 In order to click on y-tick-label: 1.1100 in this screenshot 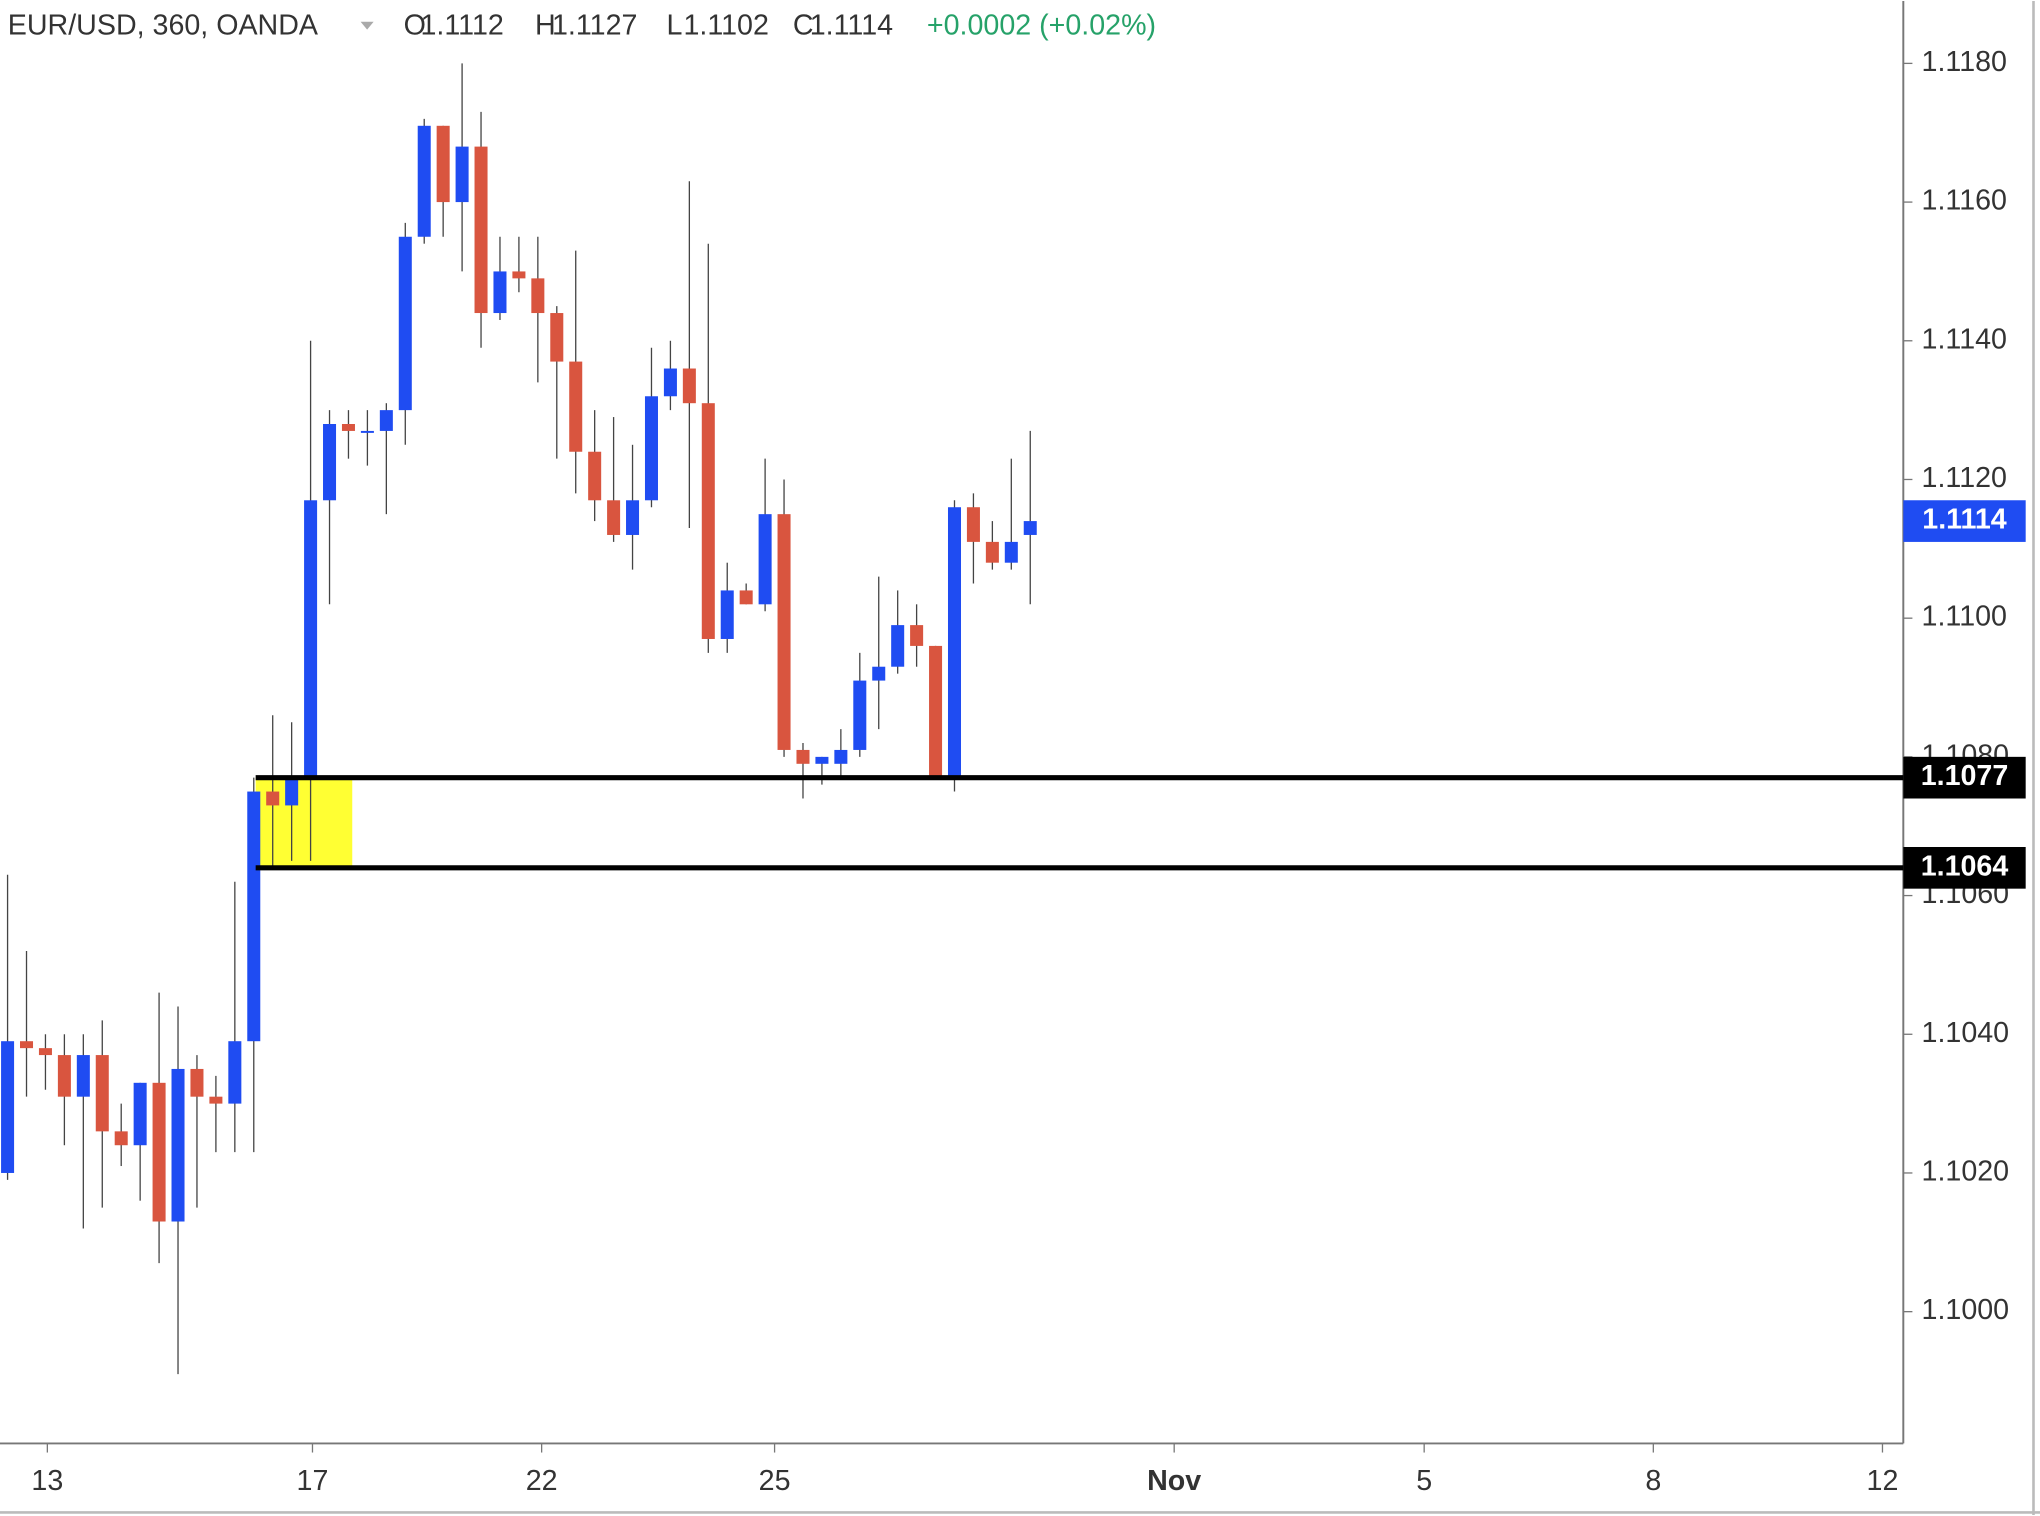, I will do `click(1964, 617)`.